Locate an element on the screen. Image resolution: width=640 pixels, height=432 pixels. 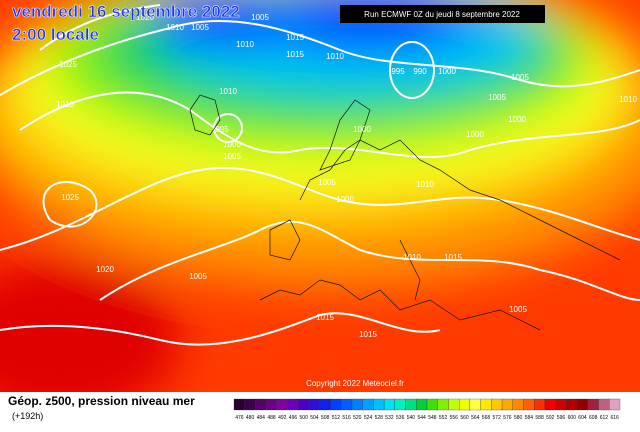
scale-label: 608 is located at coordinates (593, 418).